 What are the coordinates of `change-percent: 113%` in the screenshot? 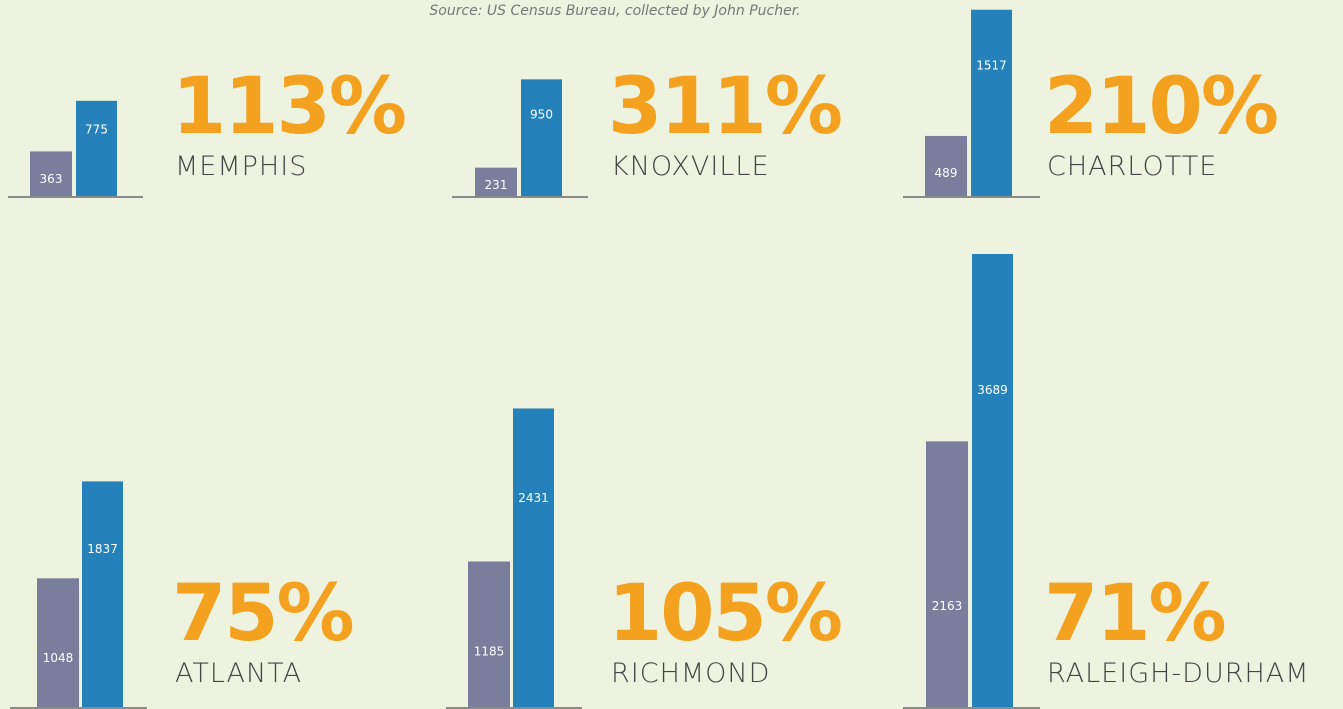 It's located at (288, 107).